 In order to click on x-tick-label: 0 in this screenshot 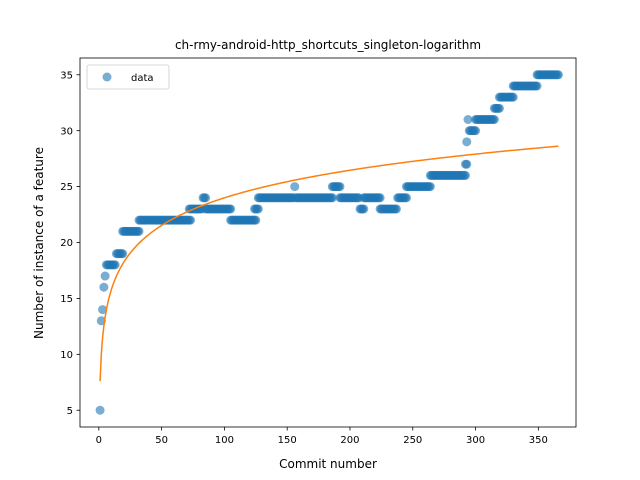, I will do `click(99, 440)`.